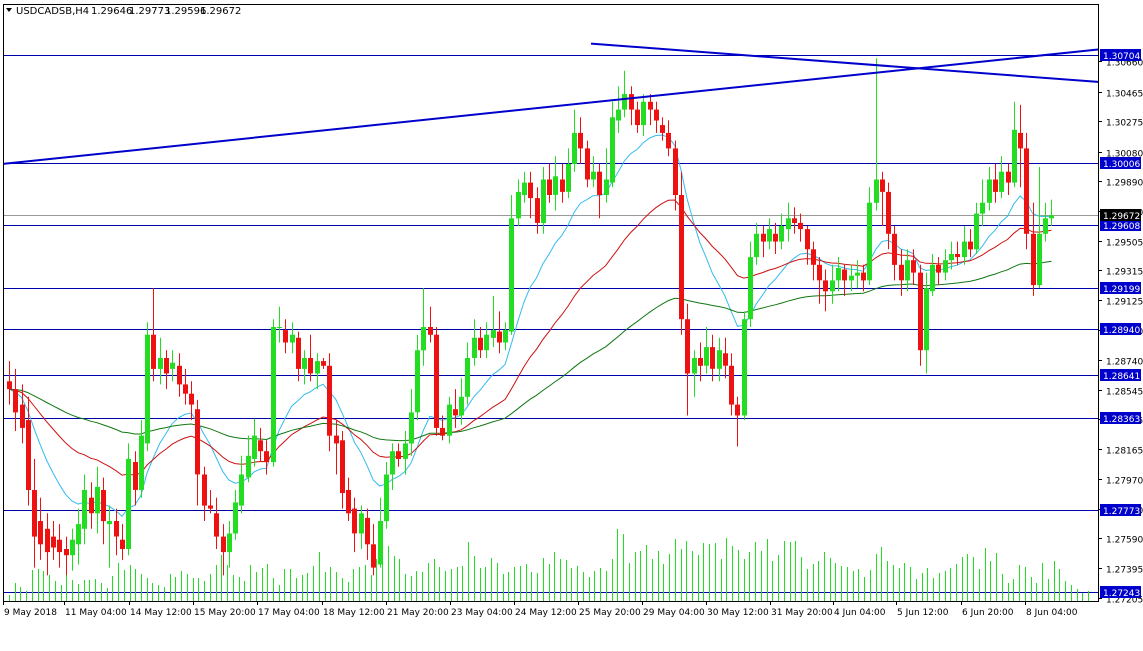 This screenshot has height=651, width=1143. I want to click on level-price-label-3-text: 1.29199, so click(1121, 290).